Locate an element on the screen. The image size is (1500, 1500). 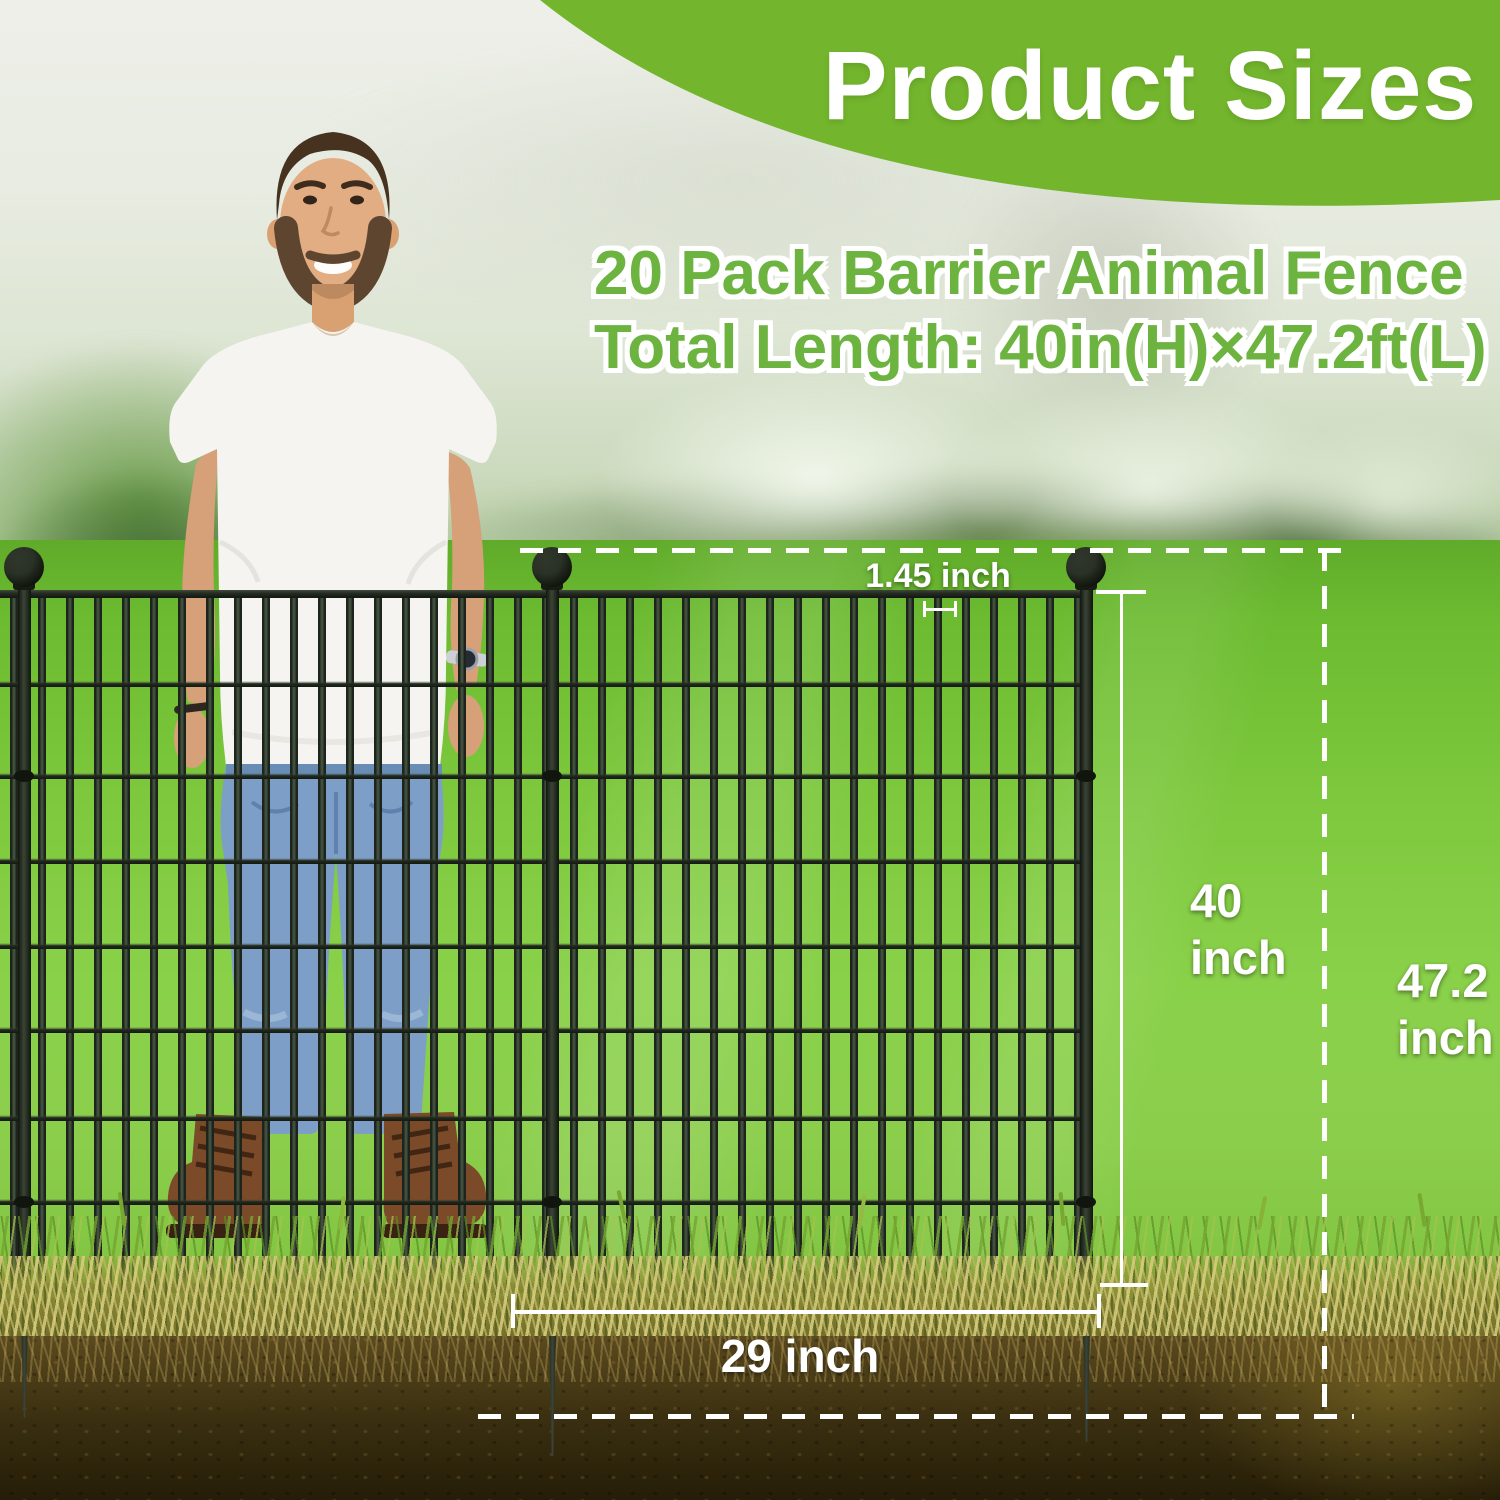
height-measure-bottom-tick is located at coordinates (1124, 1285).